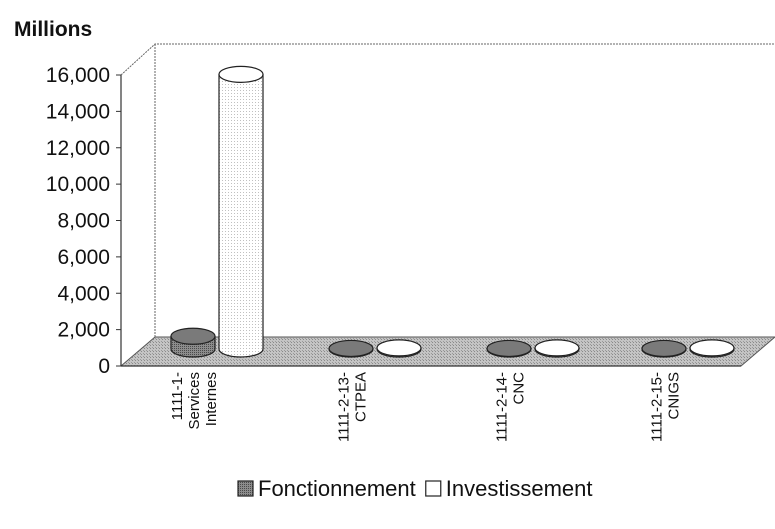 Image resolution: width=775 pixels, height=529 pixels. Describe the element at coordinates (78, 111) in the screenshot. I see `y-tick-label: 14,000` at that location.